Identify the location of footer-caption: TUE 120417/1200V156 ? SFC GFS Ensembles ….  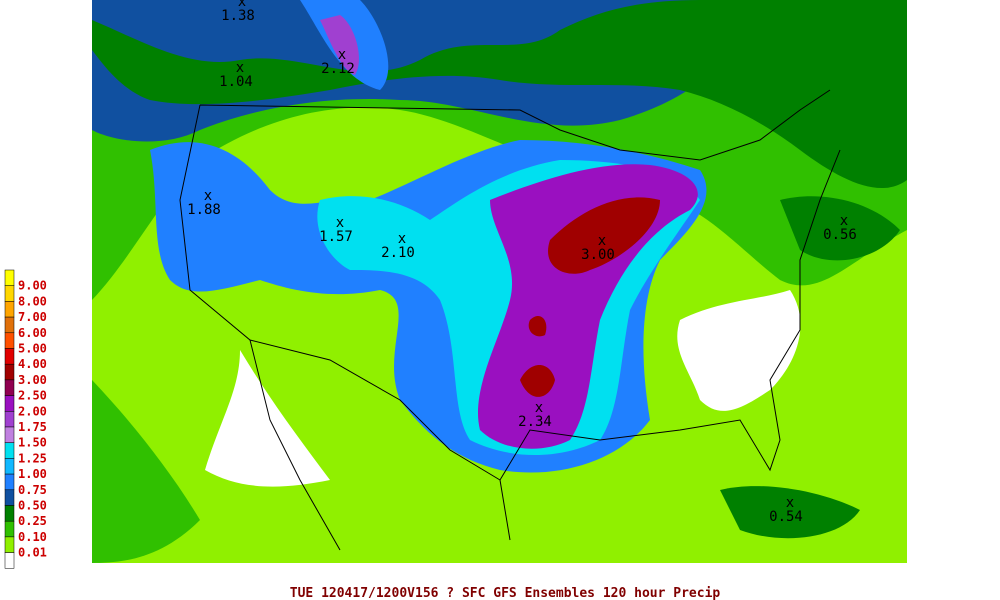
(505, 593).